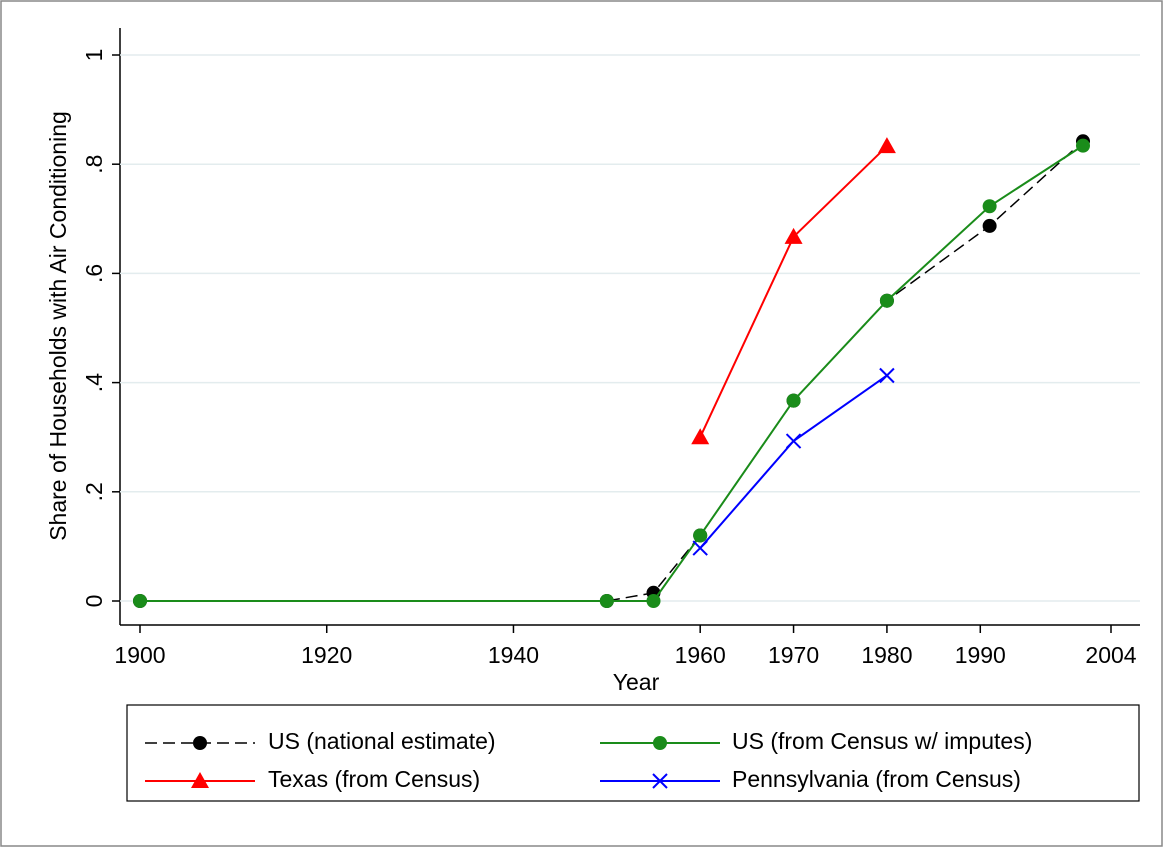 The width and height of the screenshot is (1164, 853). I want to click on x-tick-label: 1990, so click(980, 655).